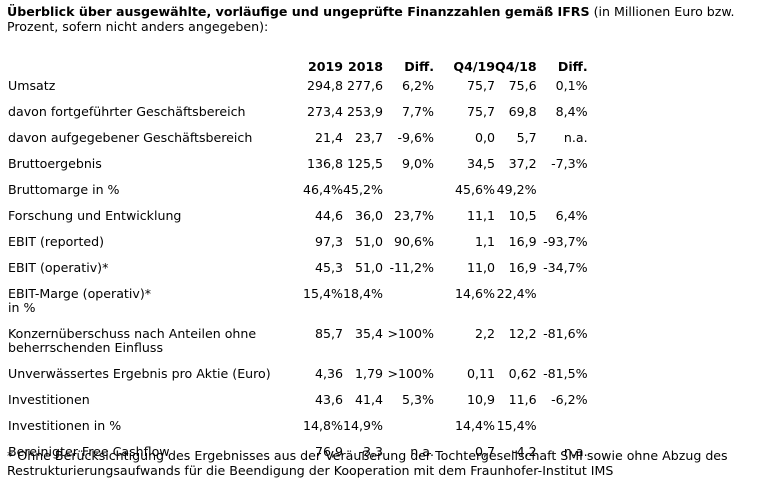 The width and height of the screenshot is (762, 485). Describe the element at coordinates (516, 293) in the screenshot. I see `table-cell: 22,4%` at that location.